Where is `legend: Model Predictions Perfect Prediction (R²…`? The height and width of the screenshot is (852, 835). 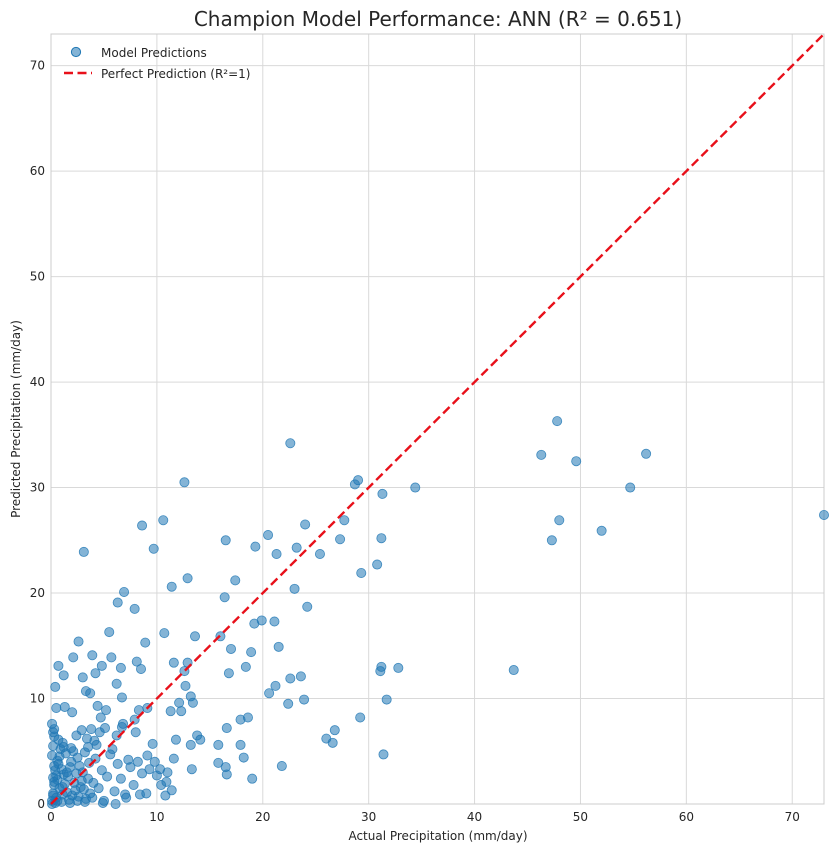 legend: Model Predictions Perfect Prediction (R²… is located at coordinates (157, 63).